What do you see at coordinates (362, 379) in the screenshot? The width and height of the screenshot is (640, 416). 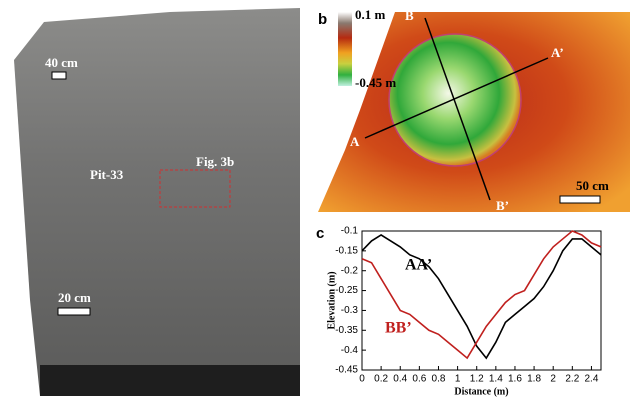 I see `x-tick-label: 0` at bounding box center [362, 379].